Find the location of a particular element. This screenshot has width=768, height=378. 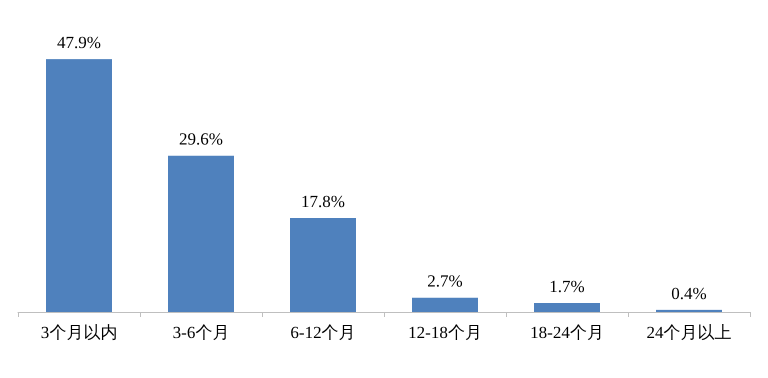

x-tick-label: 3-6个月 is located at coordinates (201, 332).